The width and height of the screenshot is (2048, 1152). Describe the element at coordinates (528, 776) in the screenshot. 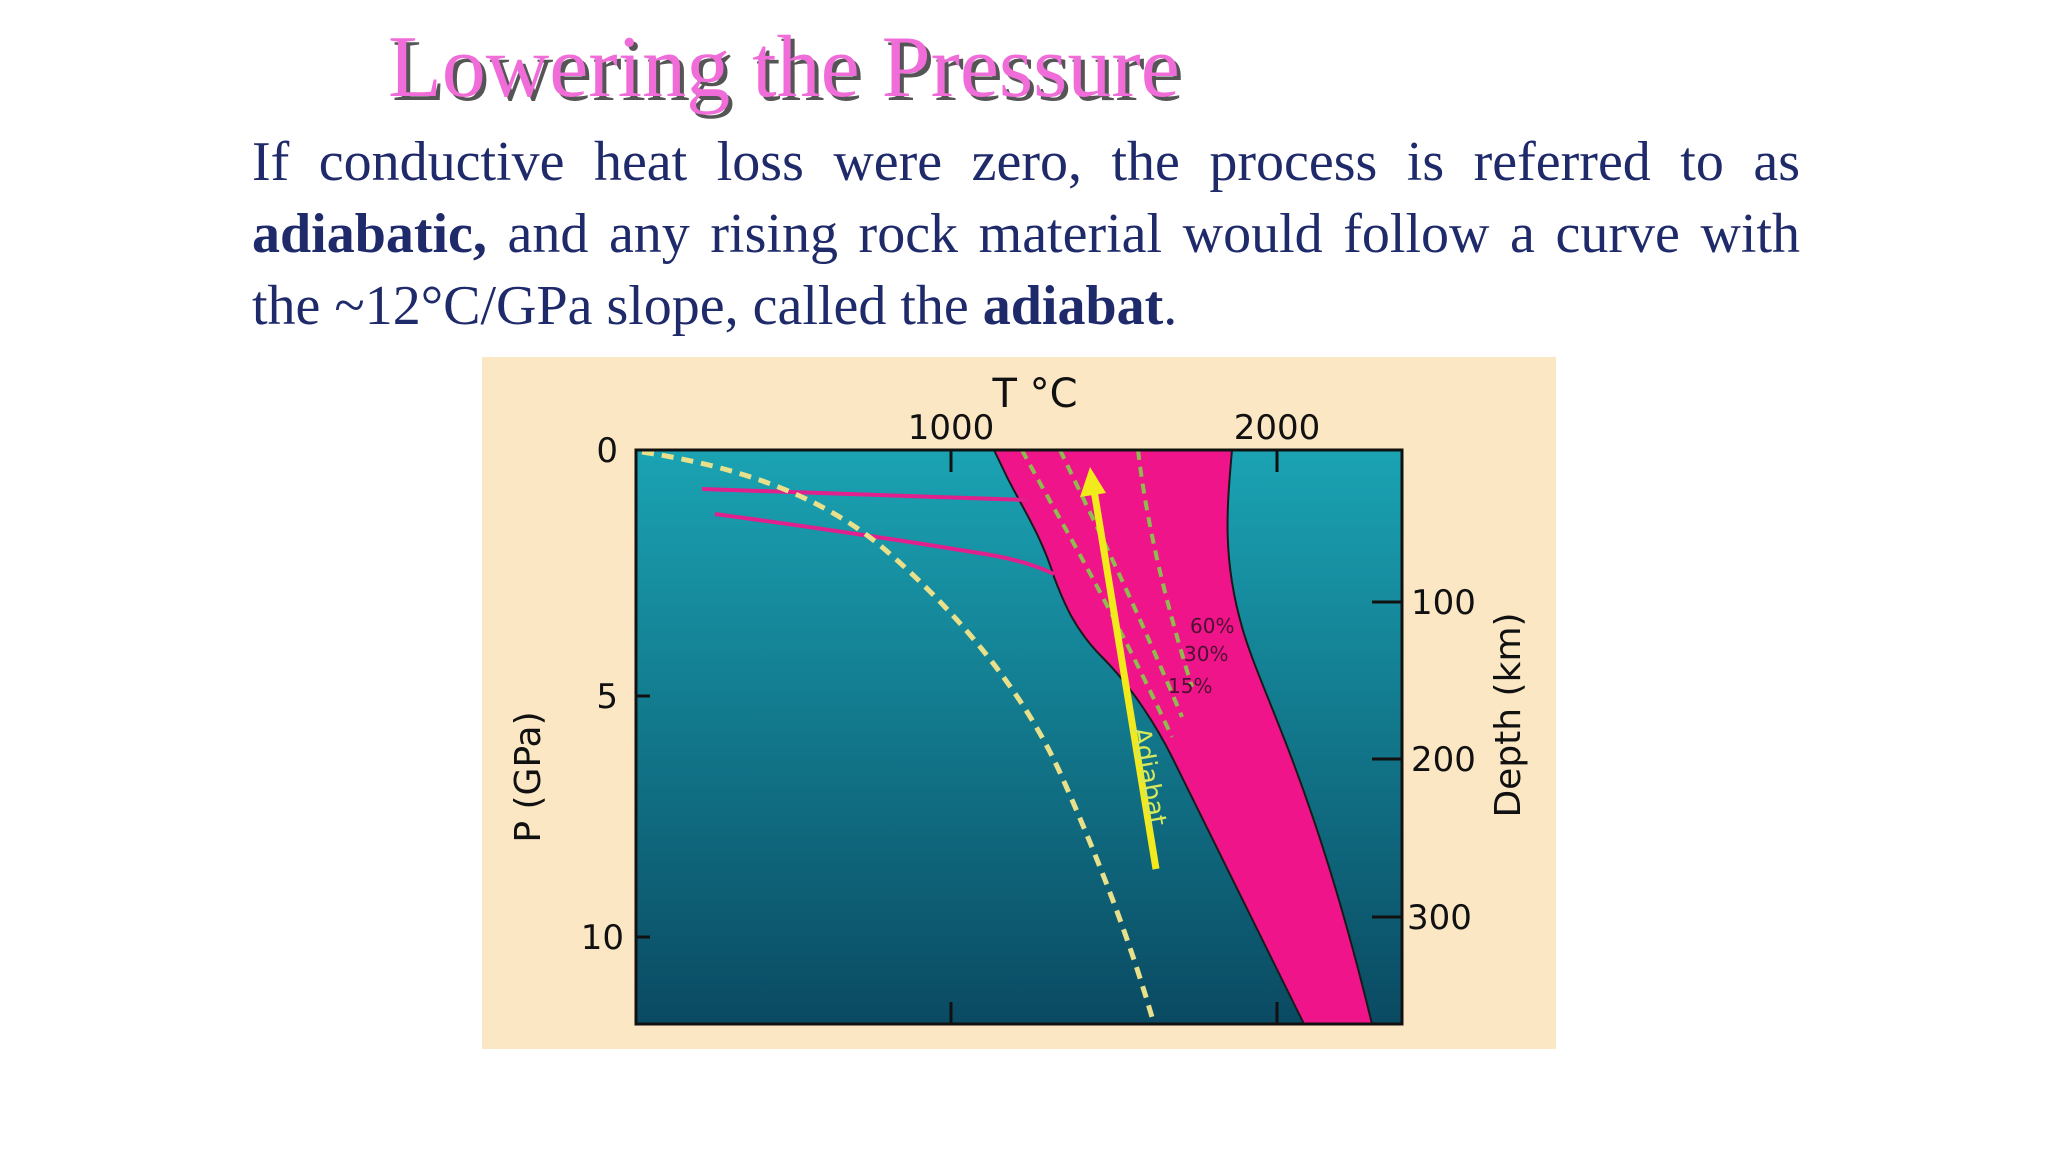

I see `left-axis-title: P (GPa)` at that location.